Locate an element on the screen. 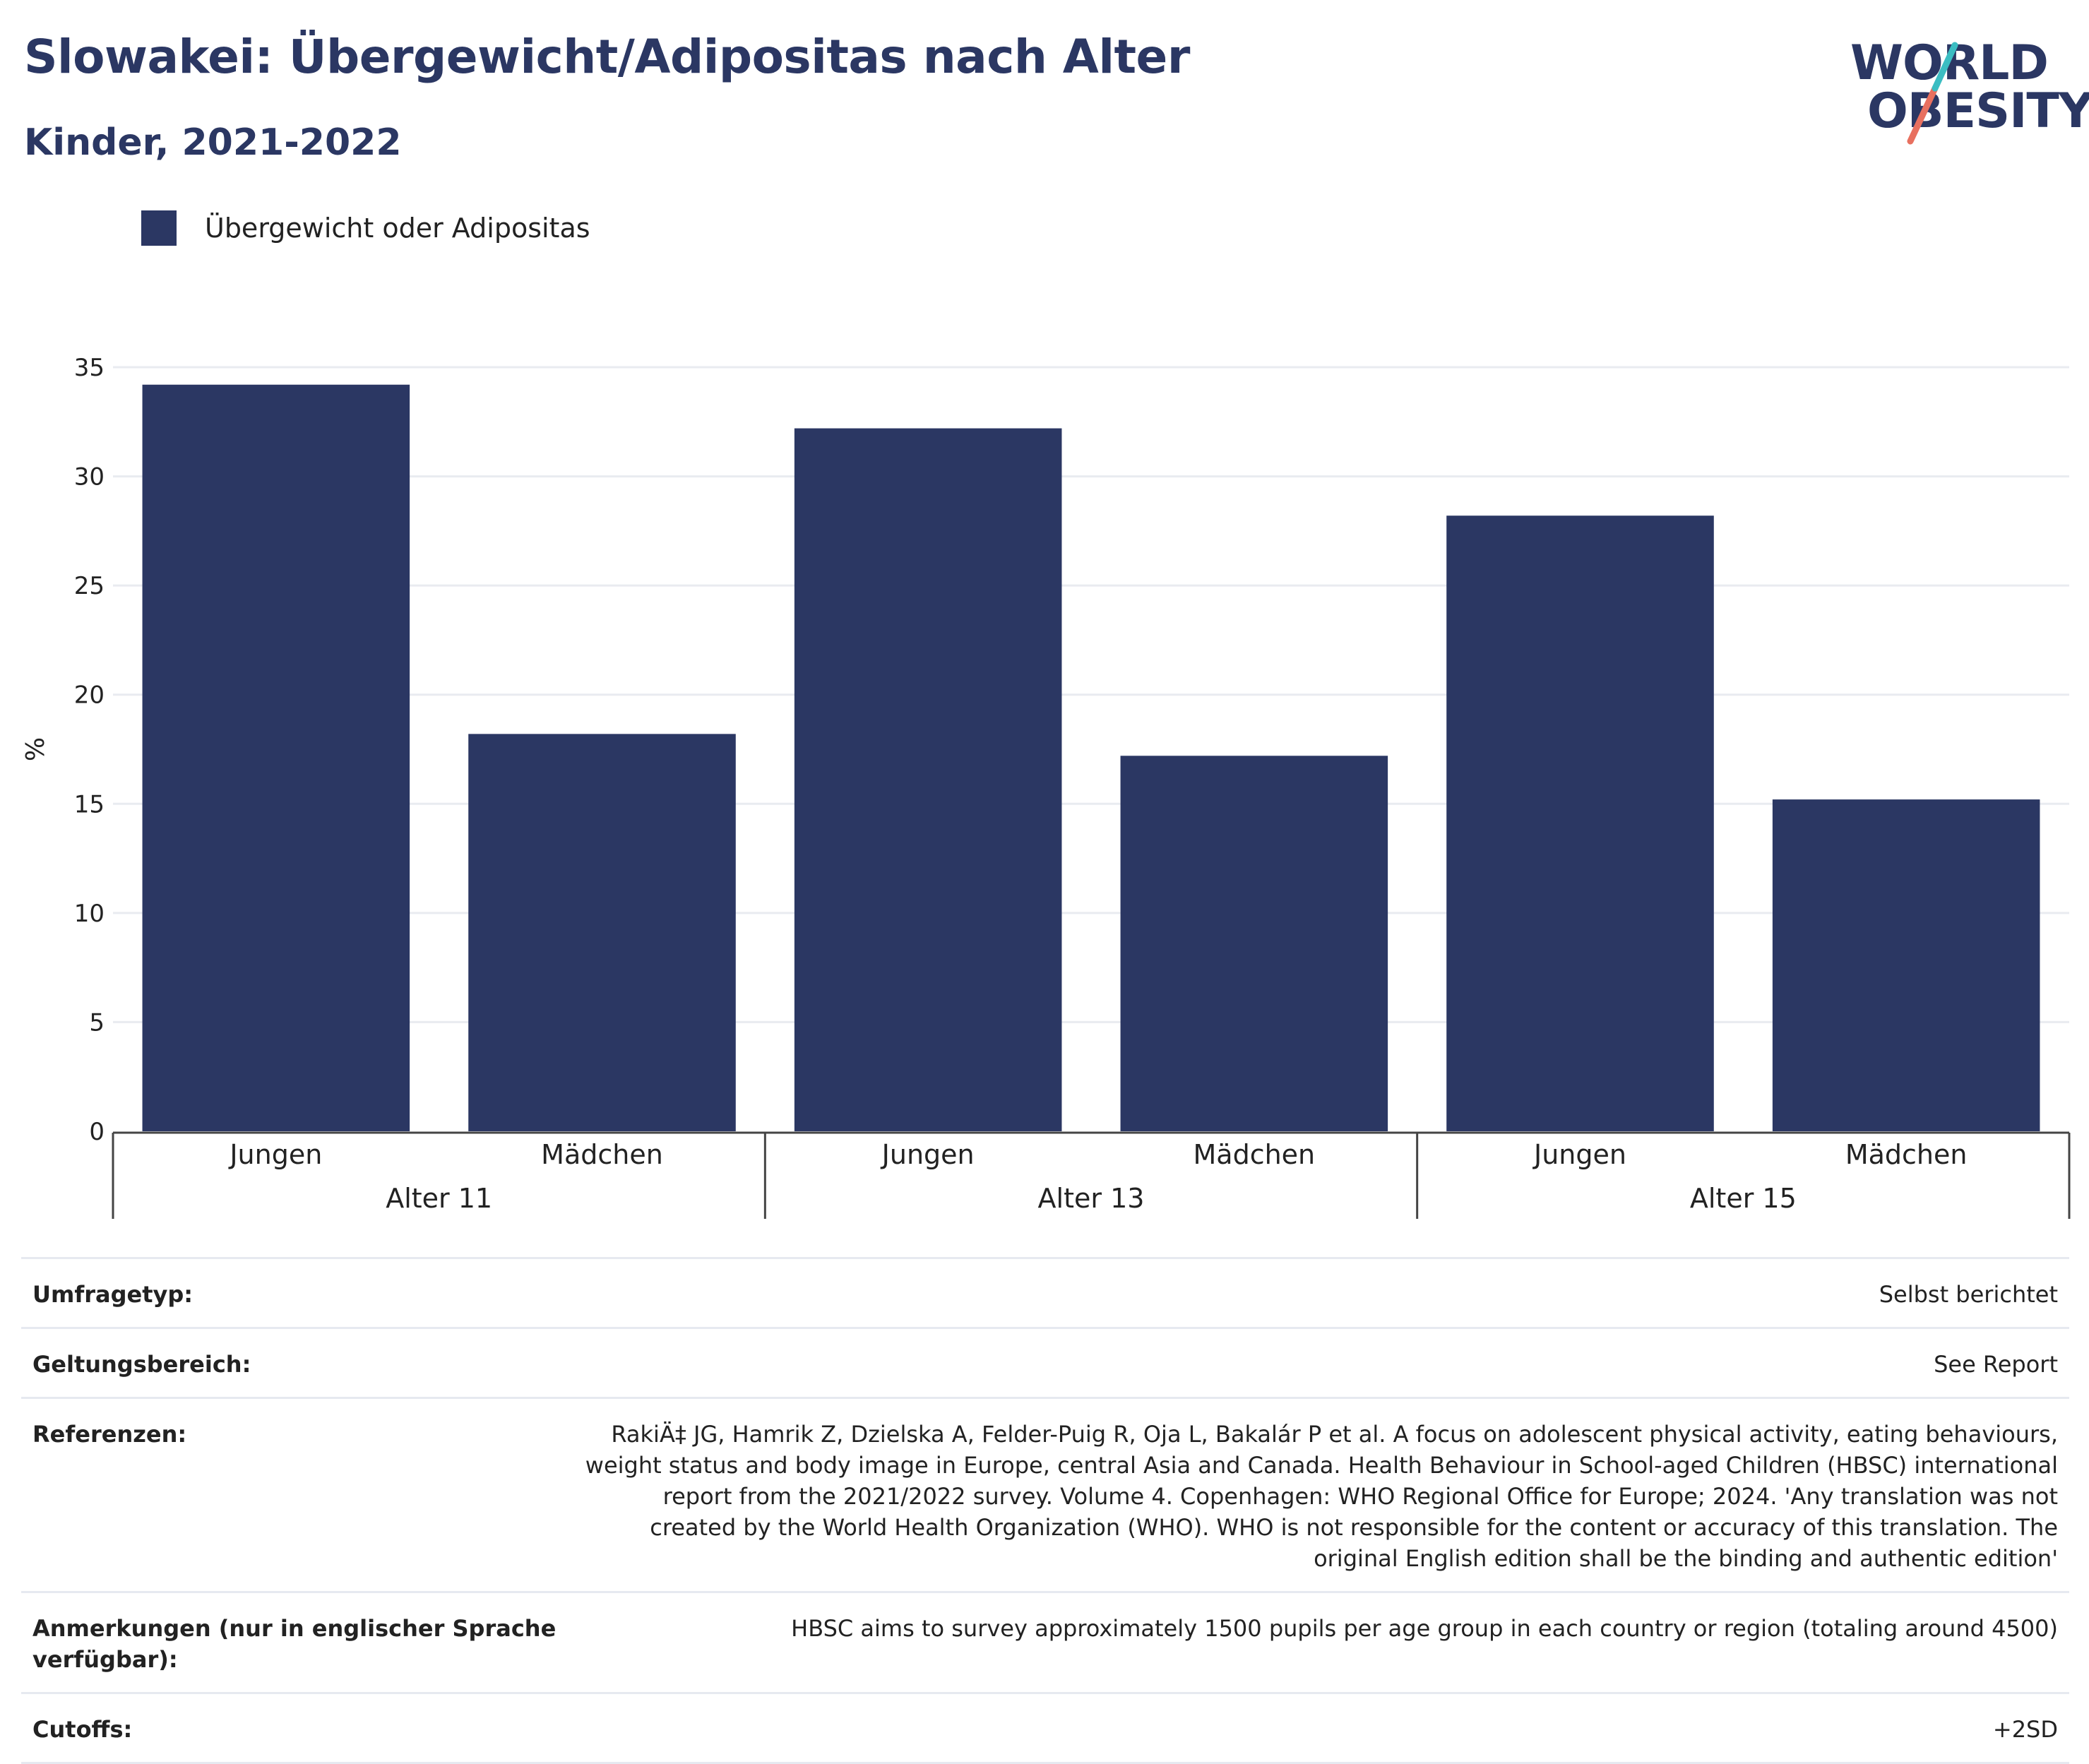 This screenshot has height=1764, width=2089. meta-key: Geltungsbereich: is located at coordinates (141, 1364).